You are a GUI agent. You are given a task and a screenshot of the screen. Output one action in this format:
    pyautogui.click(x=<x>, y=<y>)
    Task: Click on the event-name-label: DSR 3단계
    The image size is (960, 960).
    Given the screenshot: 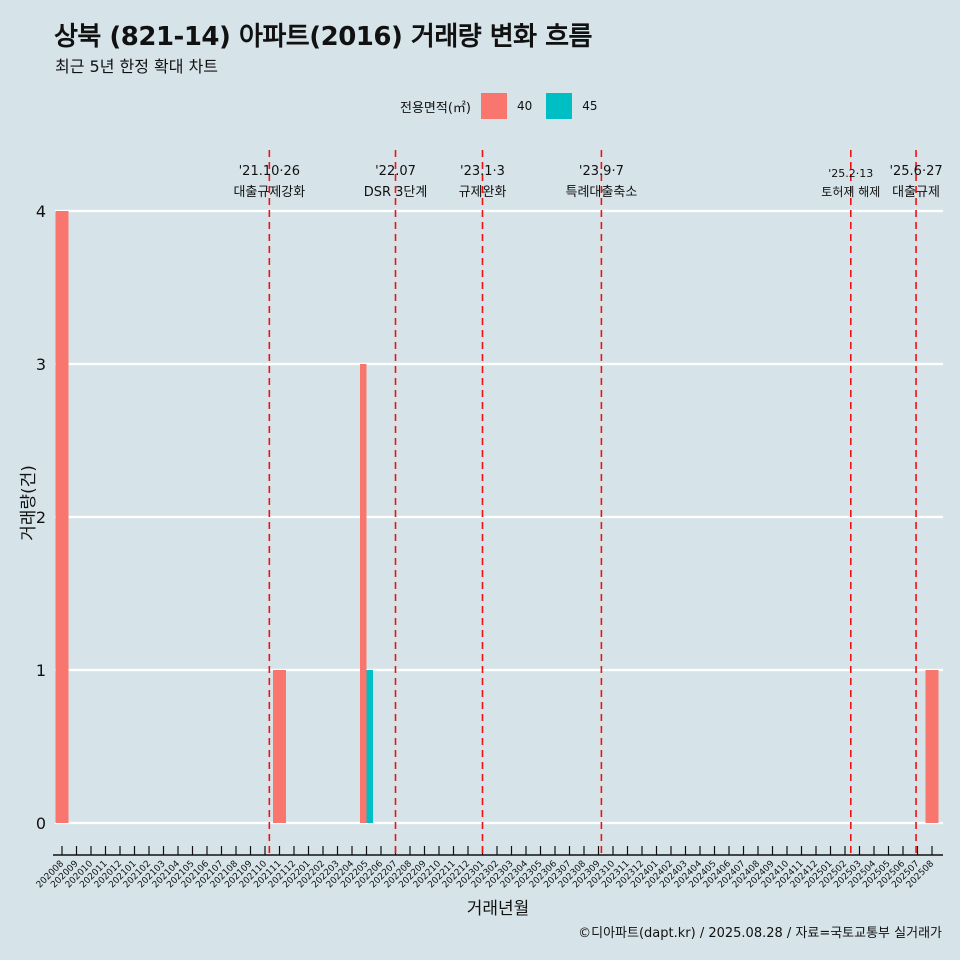 What is the action you would take?
    pyautogui.click(x=396, y=192)
    